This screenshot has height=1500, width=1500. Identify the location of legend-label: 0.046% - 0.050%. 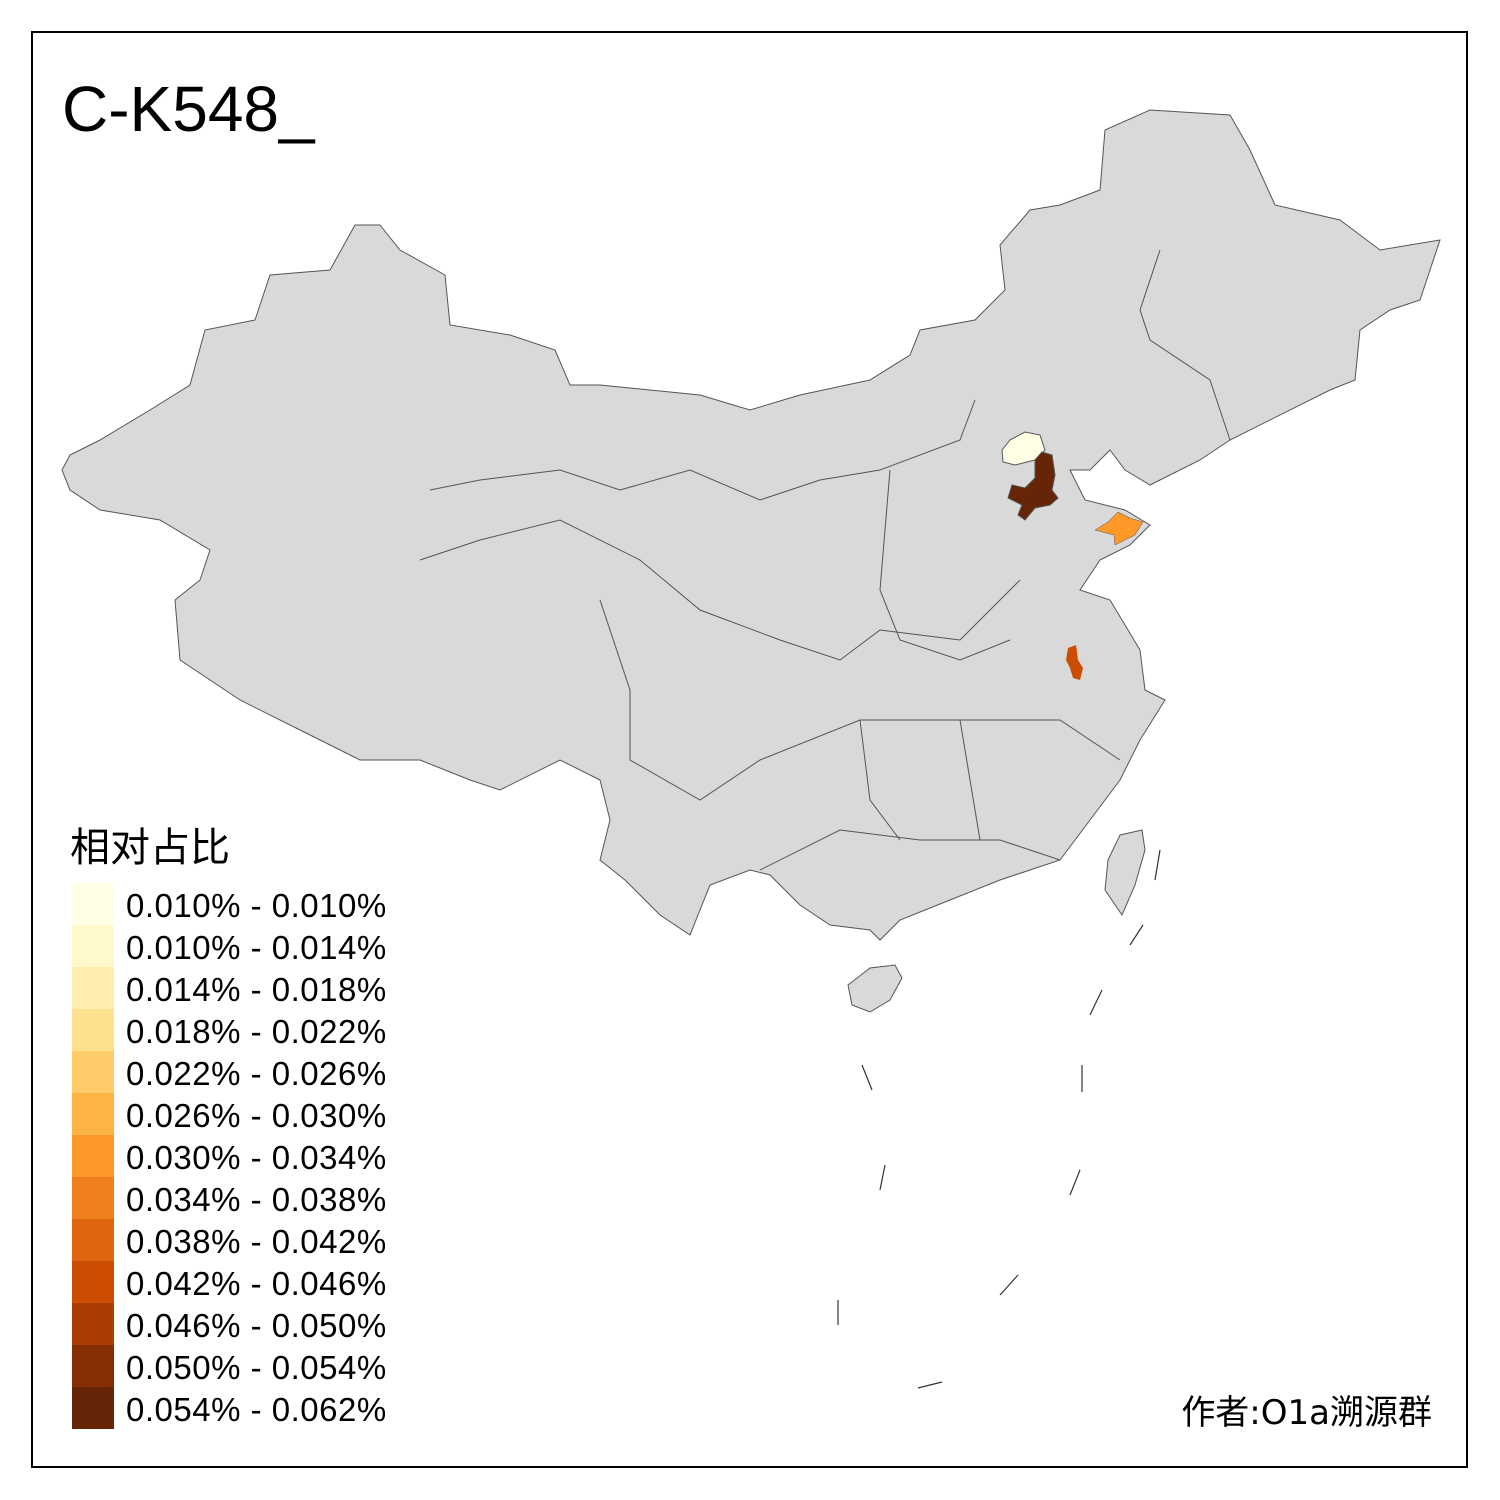
(256, 1325).